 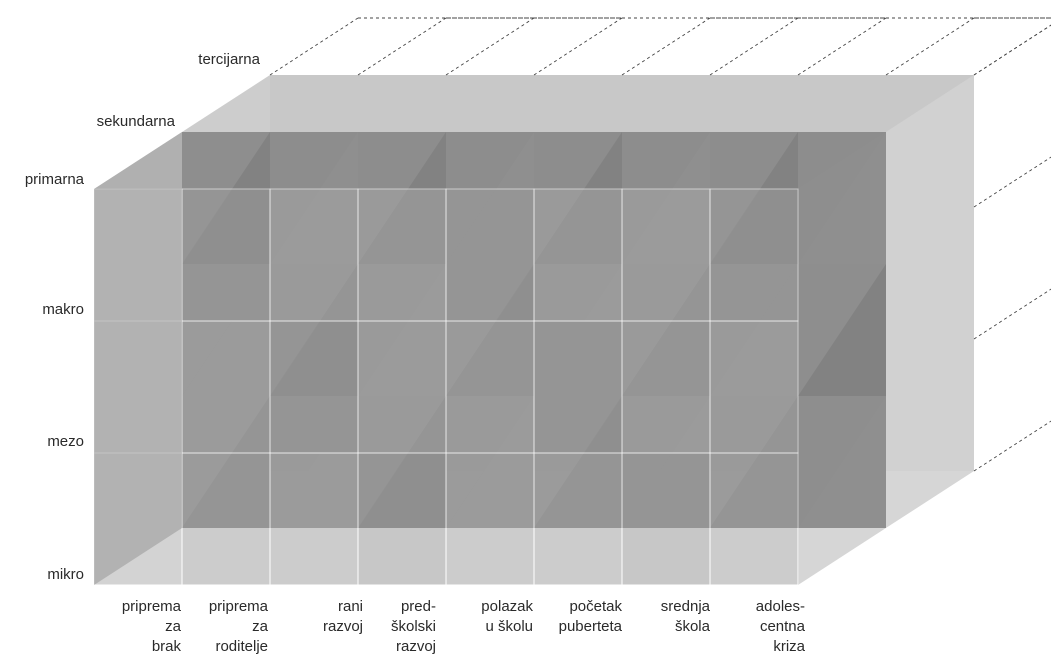 What do you see at coordinates (507, 616) in the screenshot?
I see `stage-label-5: polazak u školu` at bounding box center [507, 616].